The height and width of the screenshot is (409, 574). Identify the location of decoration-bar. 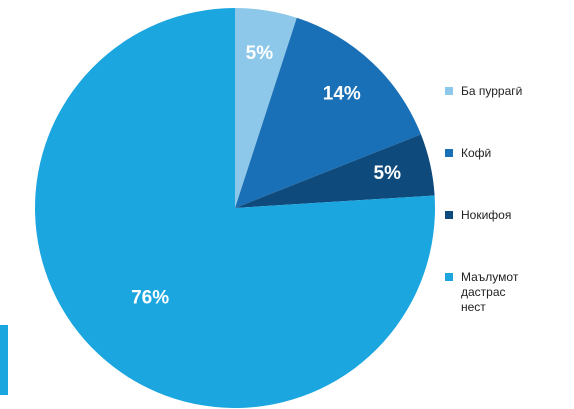
(4, 360).